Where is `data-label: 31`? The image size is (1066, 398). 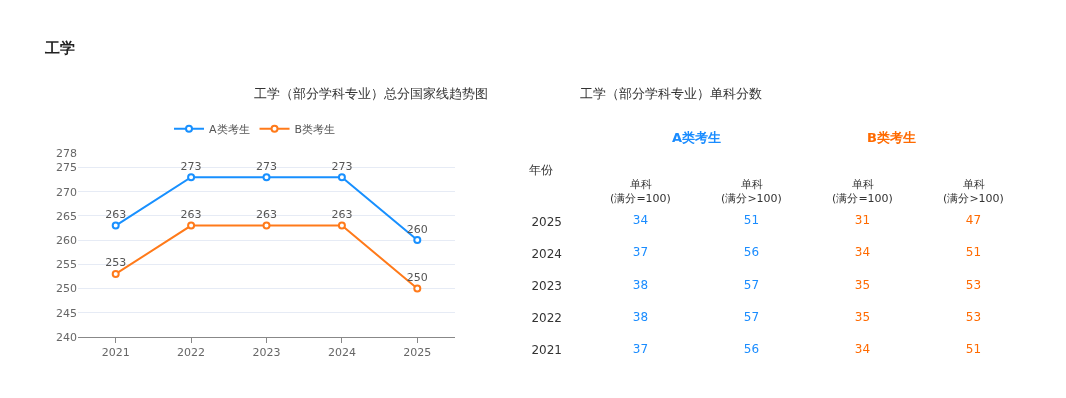 data-label: 31 is located at coordinates (862, 220).